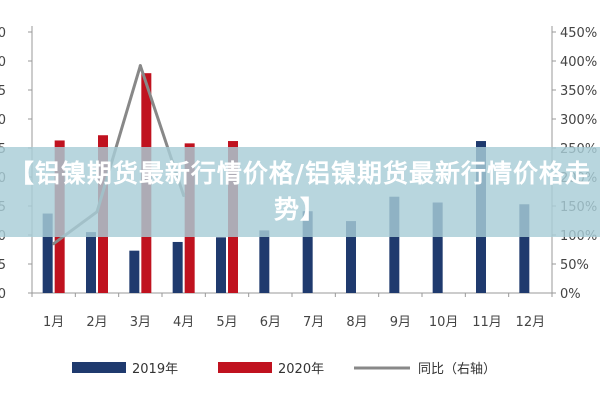 Image resolution: width=600 pixels, height=400 pixels. Describe the element at coordinates (570, 294) in the screenshot. I see `right-axis-tick-label: 0%` at that location.